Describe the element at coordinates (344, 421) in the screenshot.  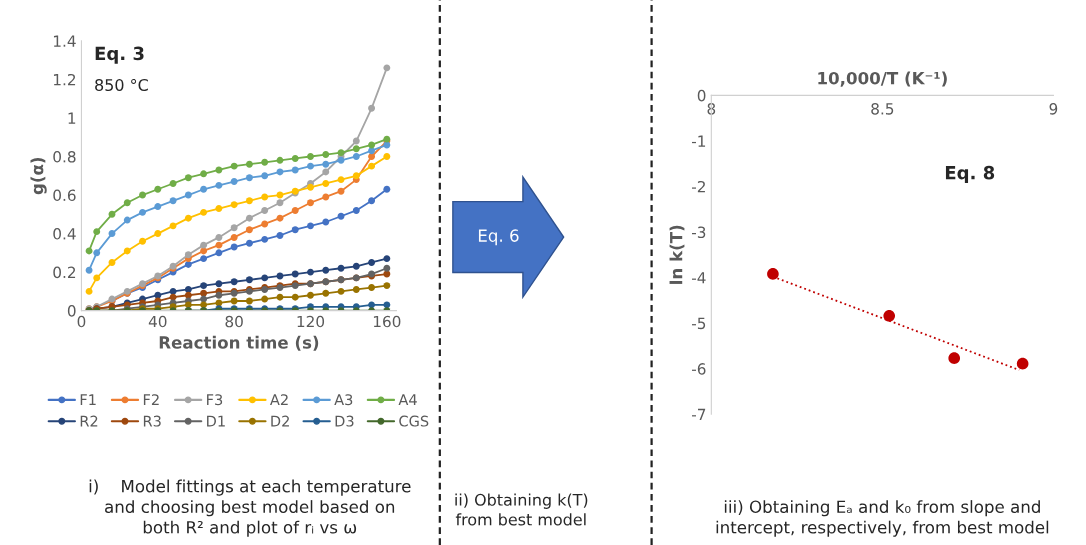
I see `legend-label: D3` at that location.